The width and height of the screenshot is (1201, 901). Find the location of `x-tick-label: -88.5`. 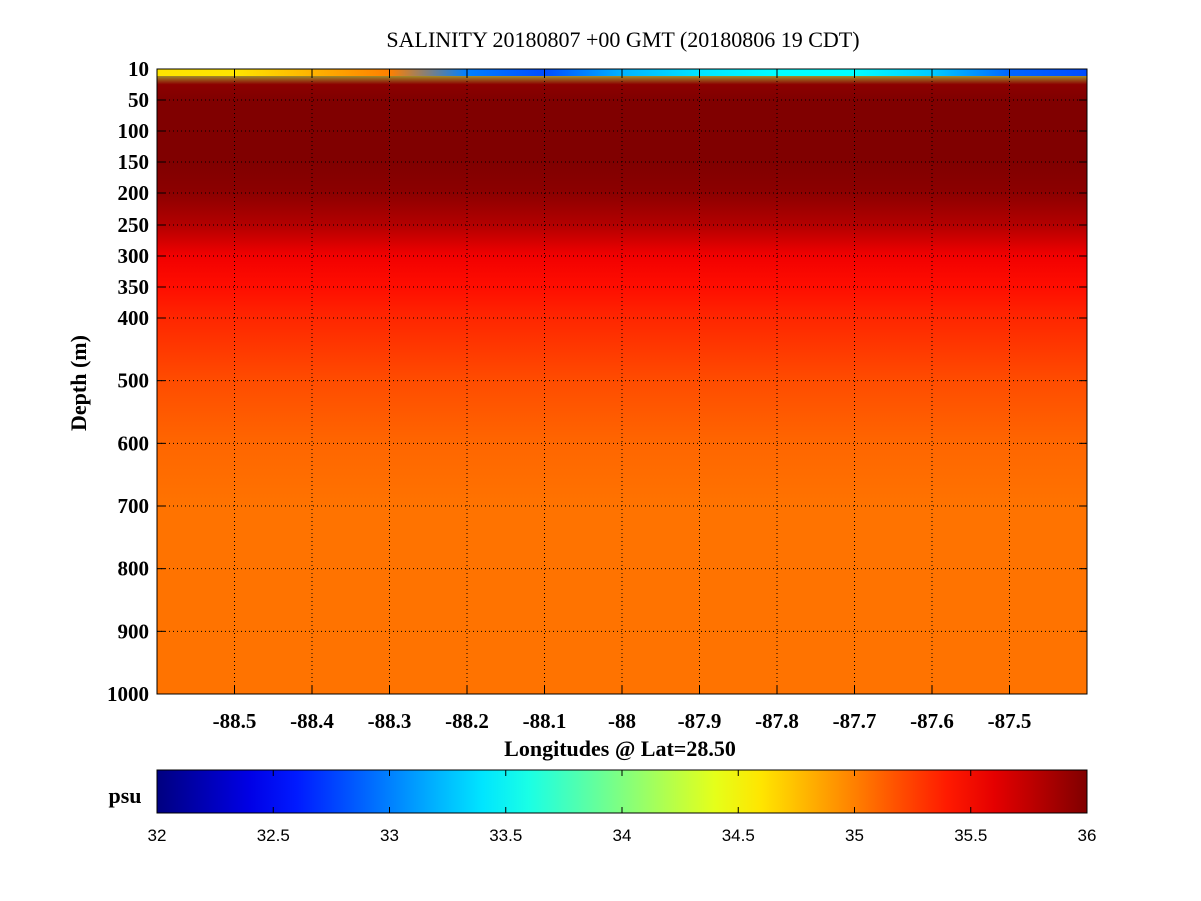

x-tick-label: -88.5 is located at coordinates (235, 721).